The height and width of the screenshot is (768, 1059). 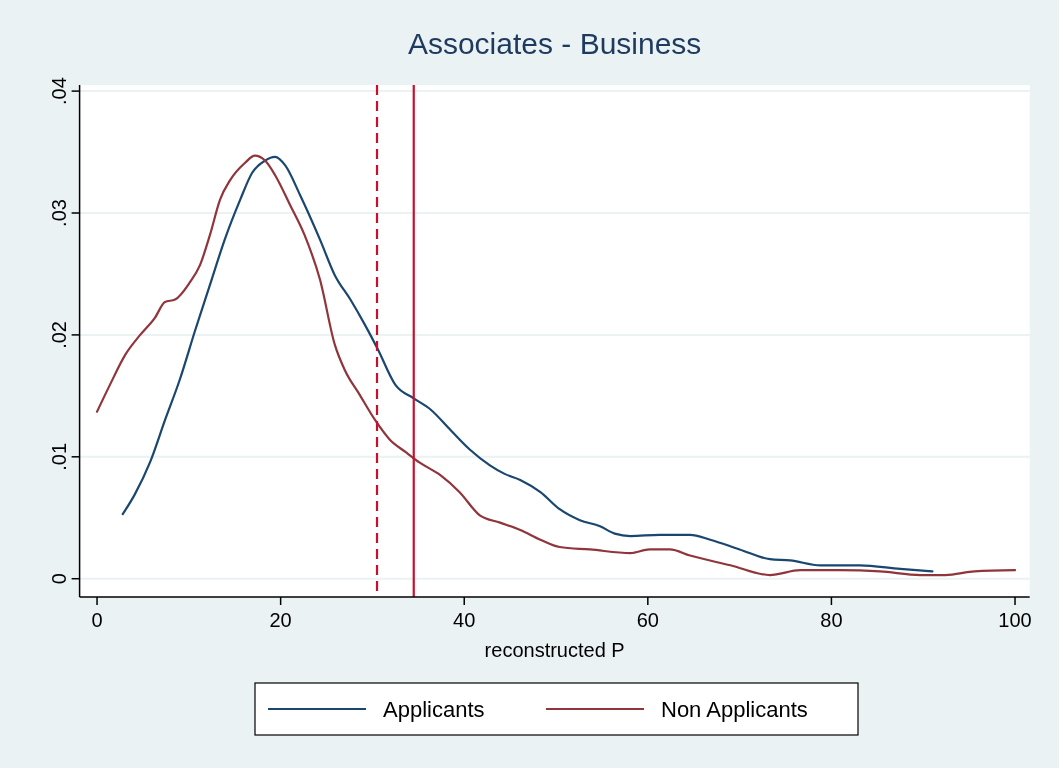 What do you see at coordinates (434, 709) in the screenshot?
I see `legend-label: Applicants` at bounding box center [434, 709].